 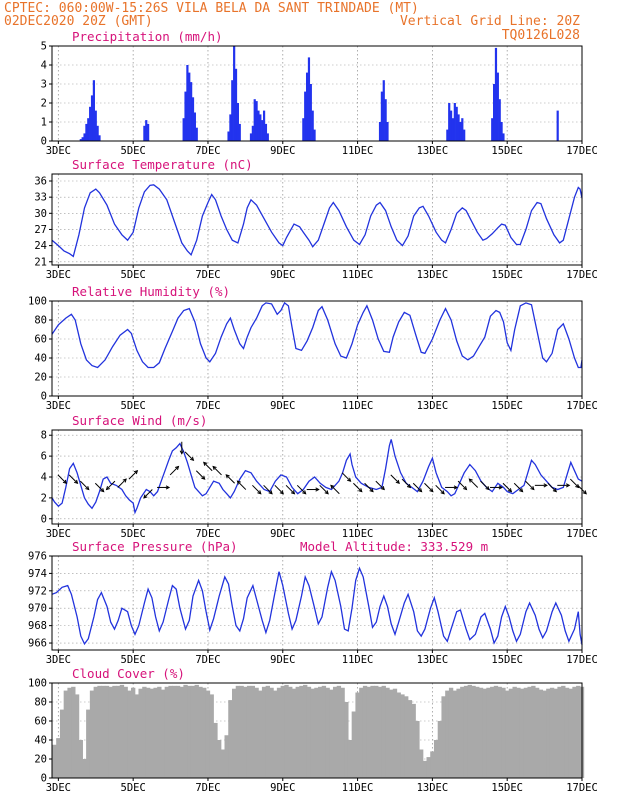 I want to click on humidity-xtick-label: 3DEC, so click(x=58, y=406).